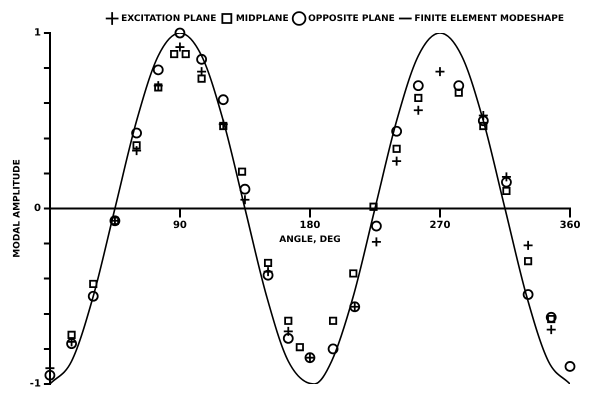 The image size is (594, 405). Describe the element at coordinates (489, 19) in the screenshot. I see `legend-label: FINITE ELEMENT MODESHAPE` at that location.